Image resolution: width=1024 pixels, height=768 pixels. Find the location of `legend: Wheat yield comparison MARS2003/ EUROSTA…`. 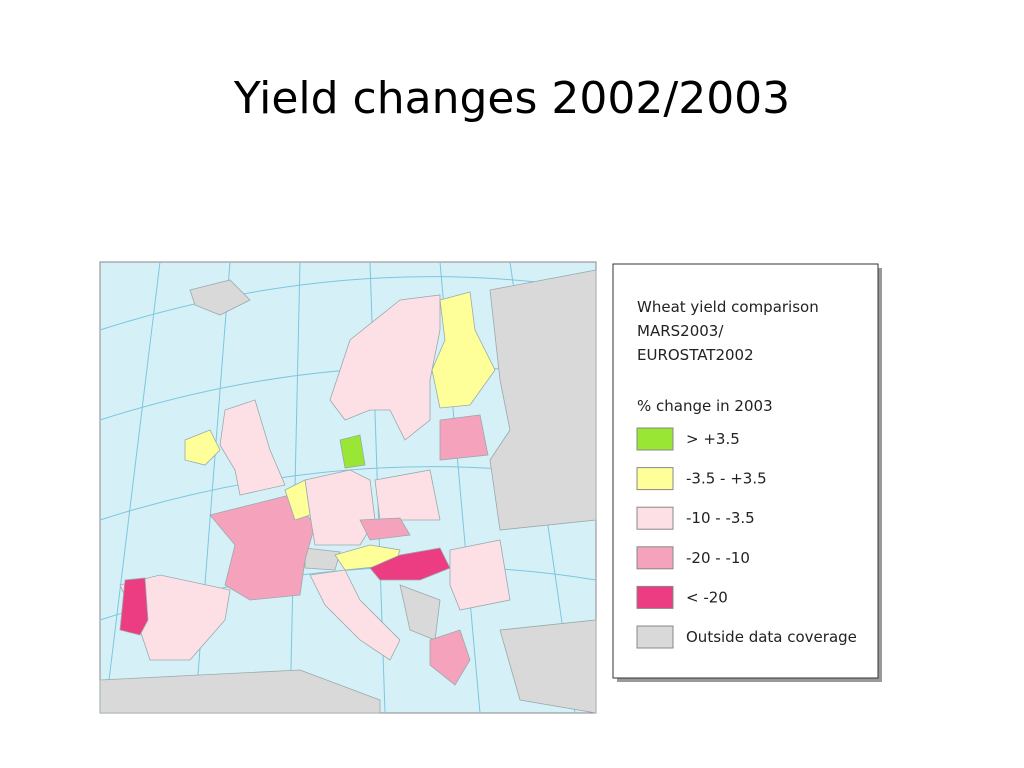

legend: Wheat yield comparison MARS2003/ EUROSTA… is located at coordinates (747, 472).